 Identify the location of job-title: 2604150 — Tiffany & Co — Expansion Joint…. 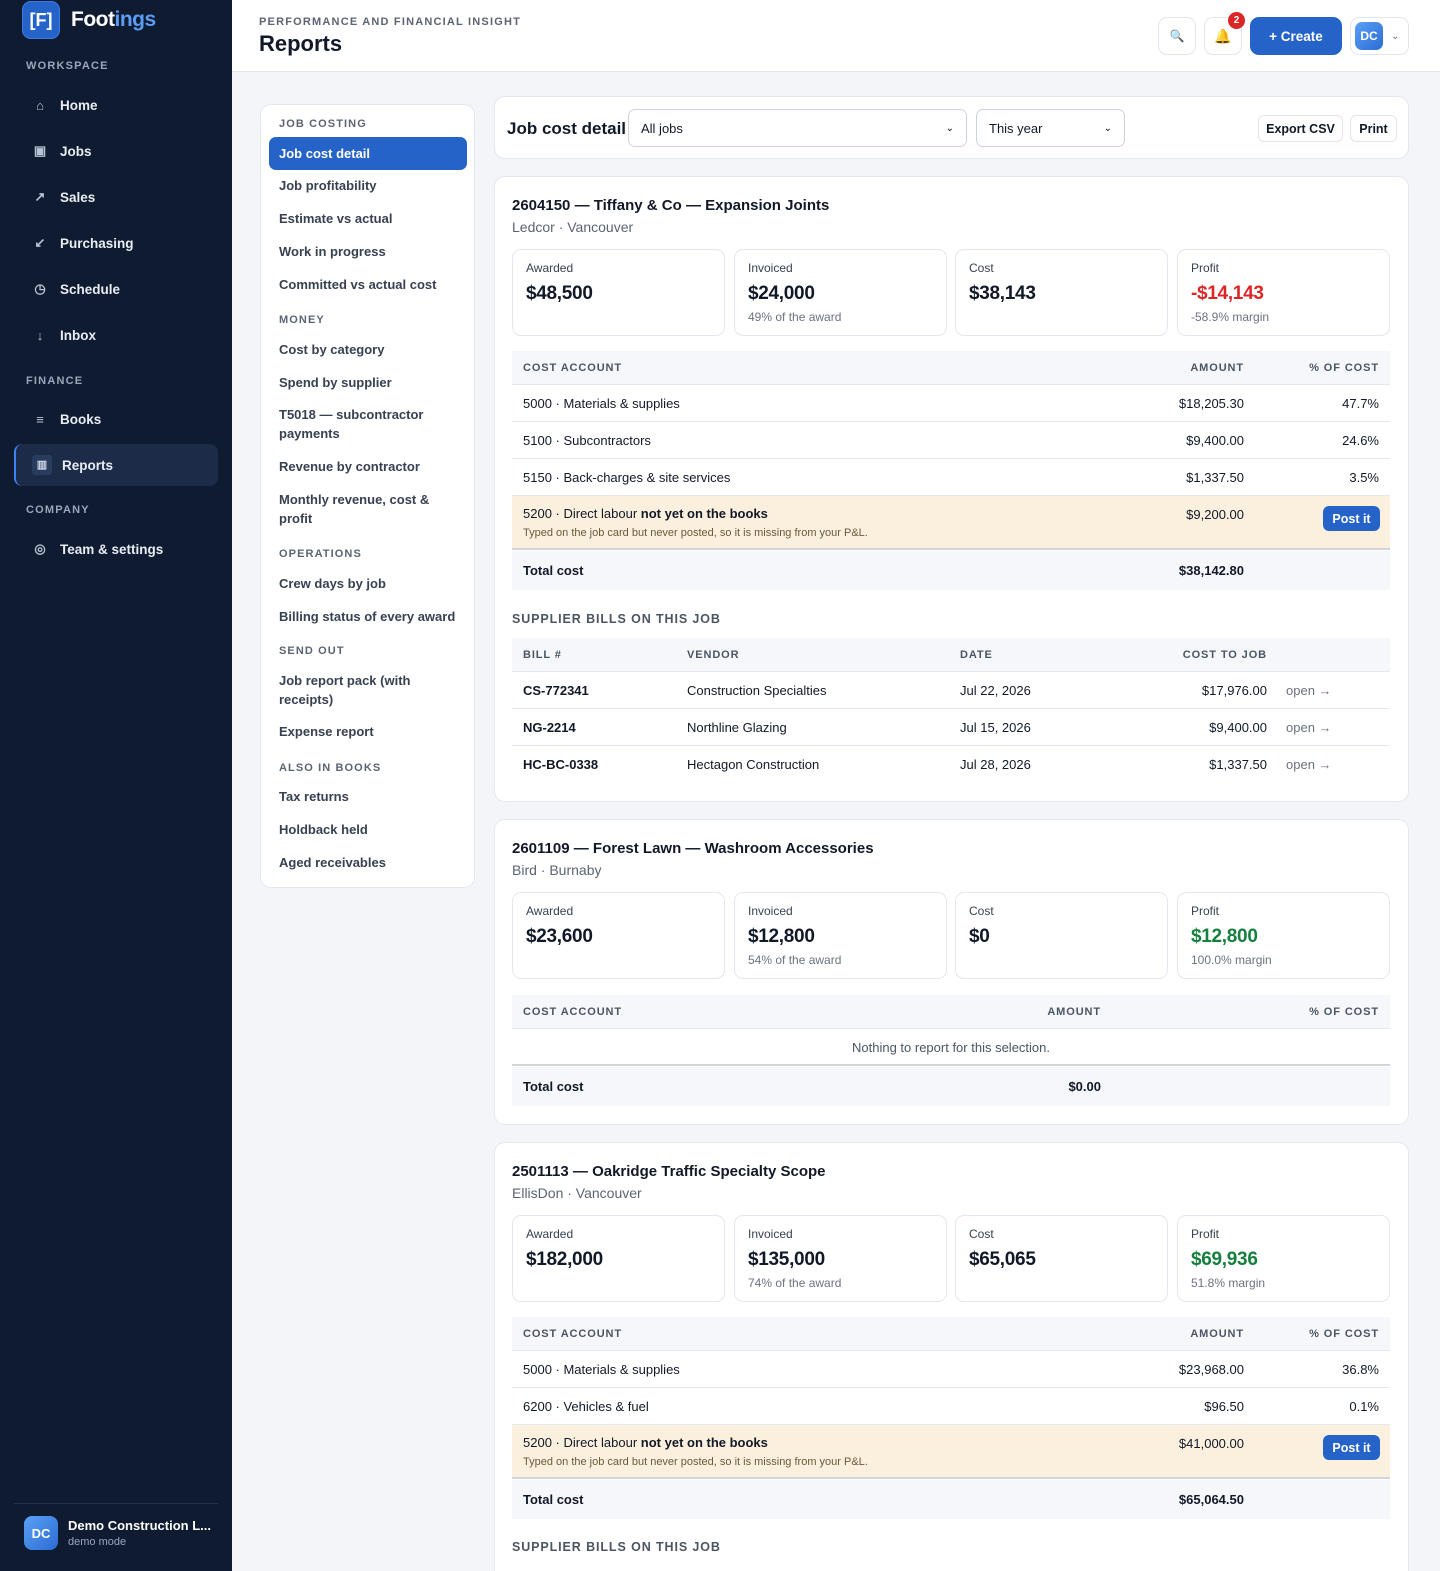
(671, 205).